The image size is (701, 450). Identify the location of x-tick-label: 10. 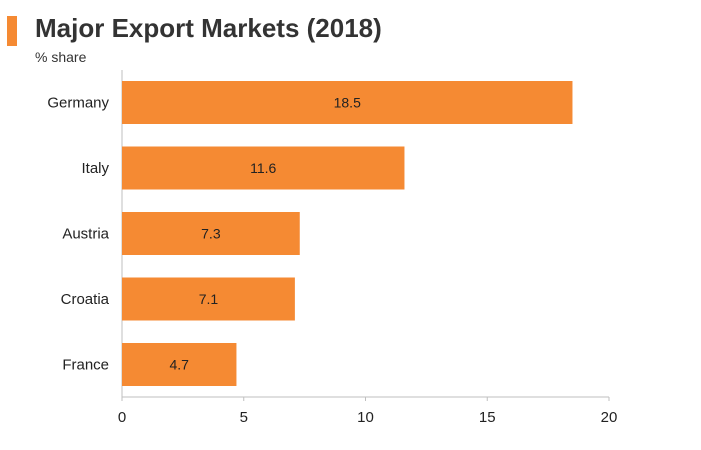
(365, 417).